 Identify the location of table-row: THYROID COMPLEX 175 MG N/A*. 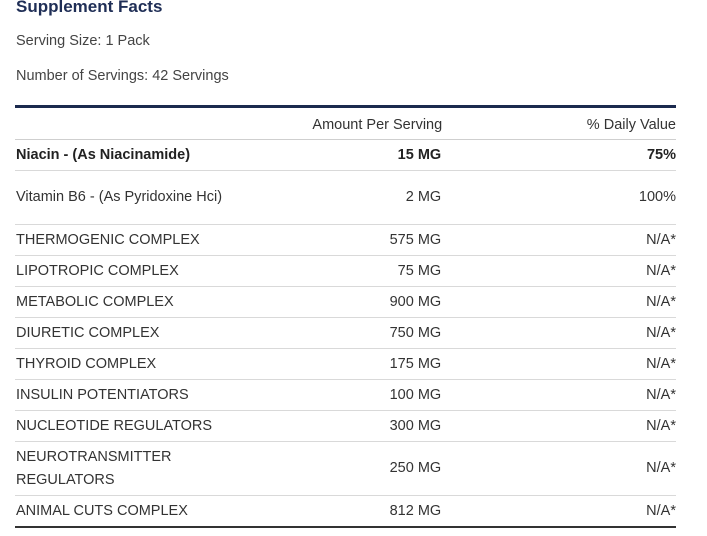
(345, 364).